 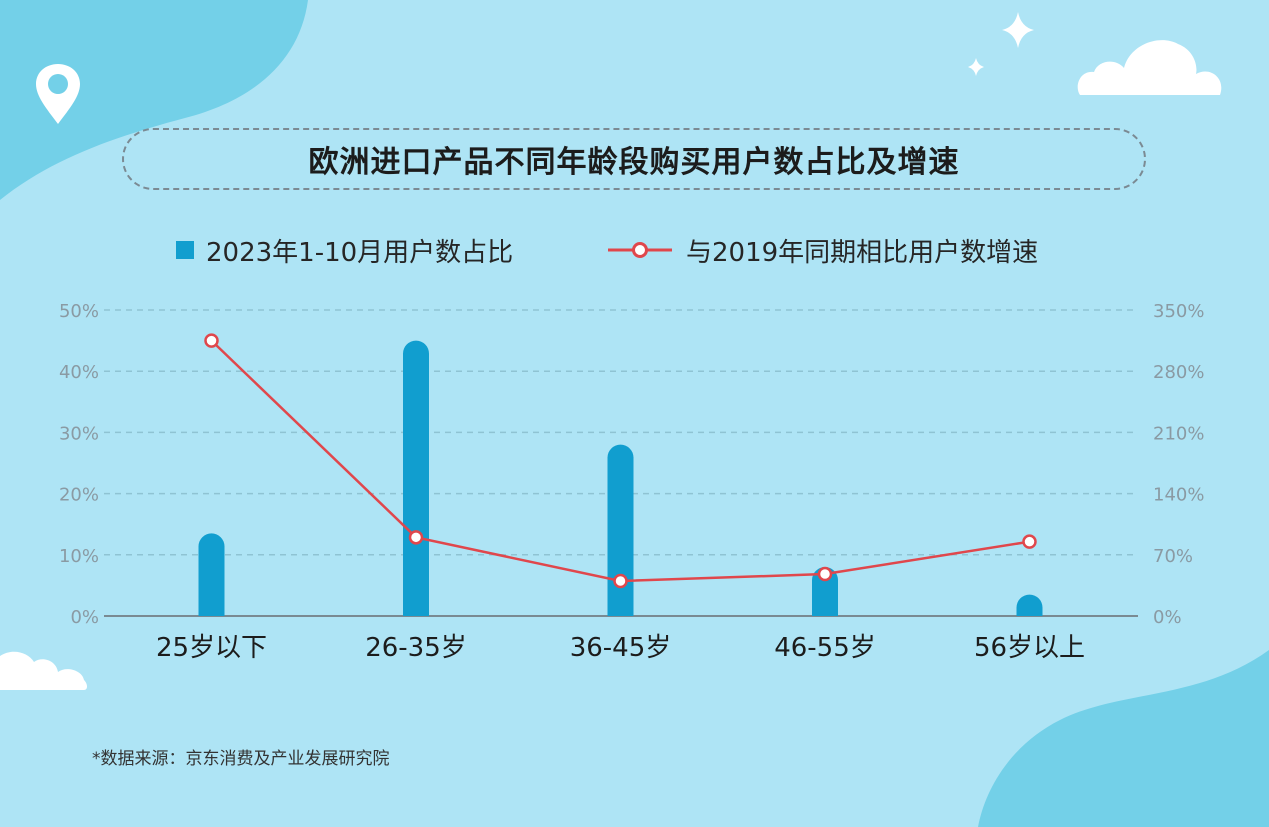 I want to click on legend-bar-swatch, so click(x=185, y=250).